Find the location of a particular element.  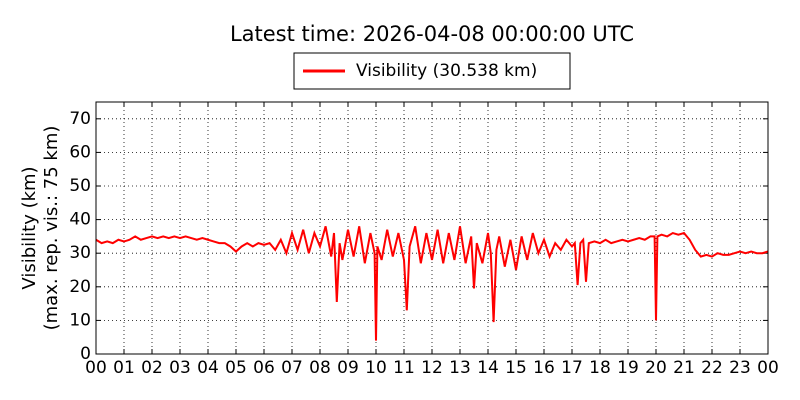

x-tick-label: 05 is located at coordinates (236, 368).